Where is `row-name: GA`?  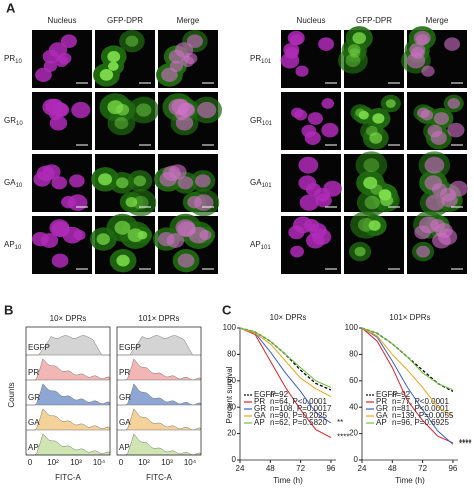 row-name: GA is located at coordinates (10, 182).